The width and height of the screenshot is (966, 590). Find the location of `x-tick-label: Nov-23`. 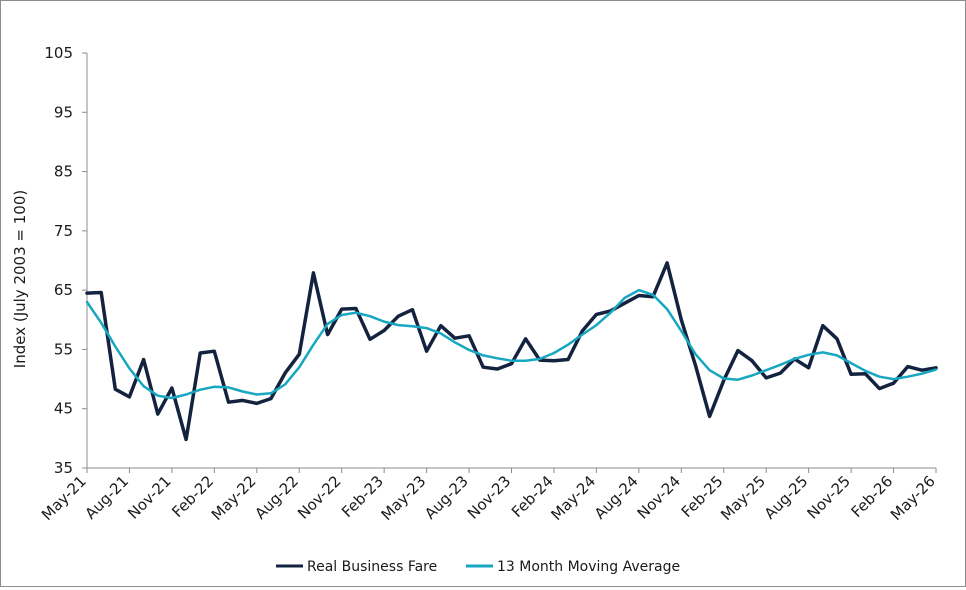

x-tick-label: Nov-23 is located at coordinates (489, 497).